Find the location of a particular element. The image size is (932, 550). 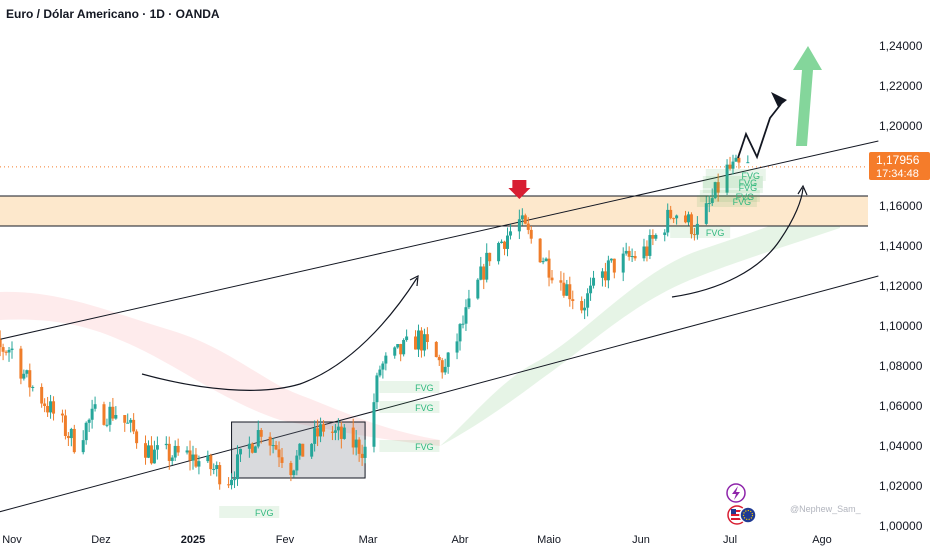

x-tick-label: Jun is located at coordinates (641, 540).